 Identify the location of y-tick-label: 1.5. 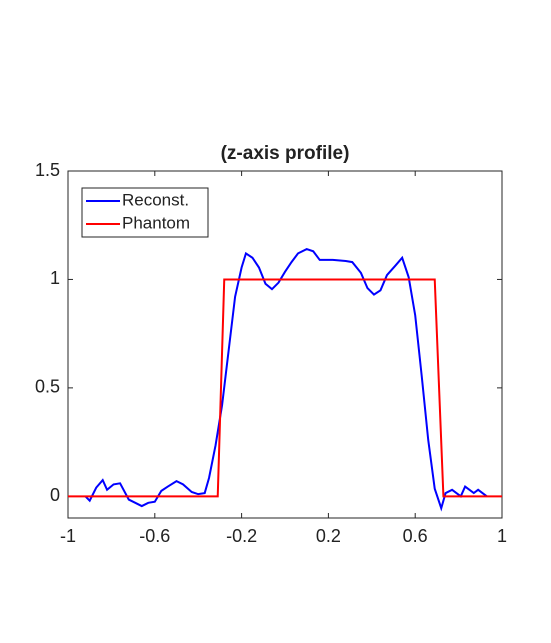
(47, 170).